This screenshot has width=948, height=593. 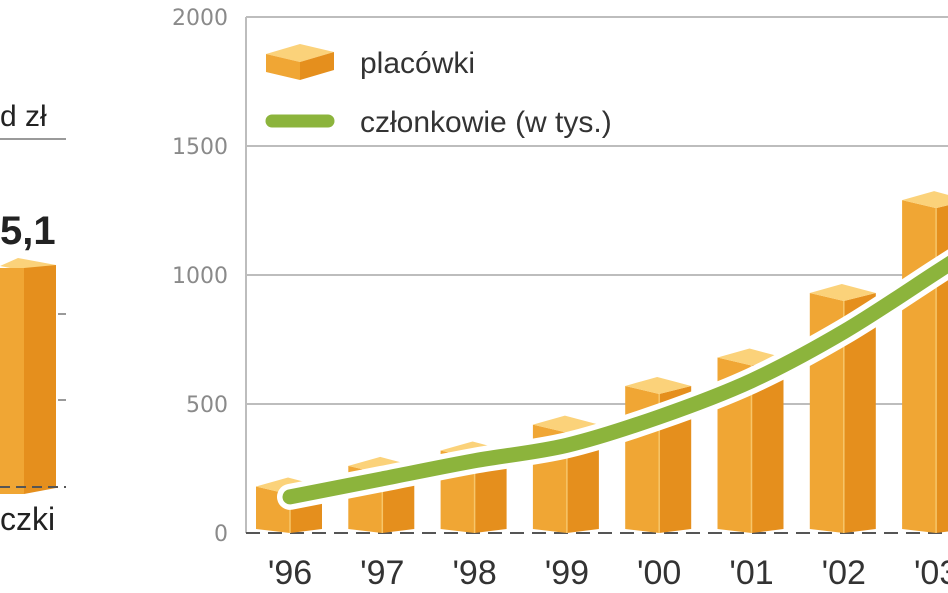 I want to click on y-tick-label: 500, so click(x=207, y=405).